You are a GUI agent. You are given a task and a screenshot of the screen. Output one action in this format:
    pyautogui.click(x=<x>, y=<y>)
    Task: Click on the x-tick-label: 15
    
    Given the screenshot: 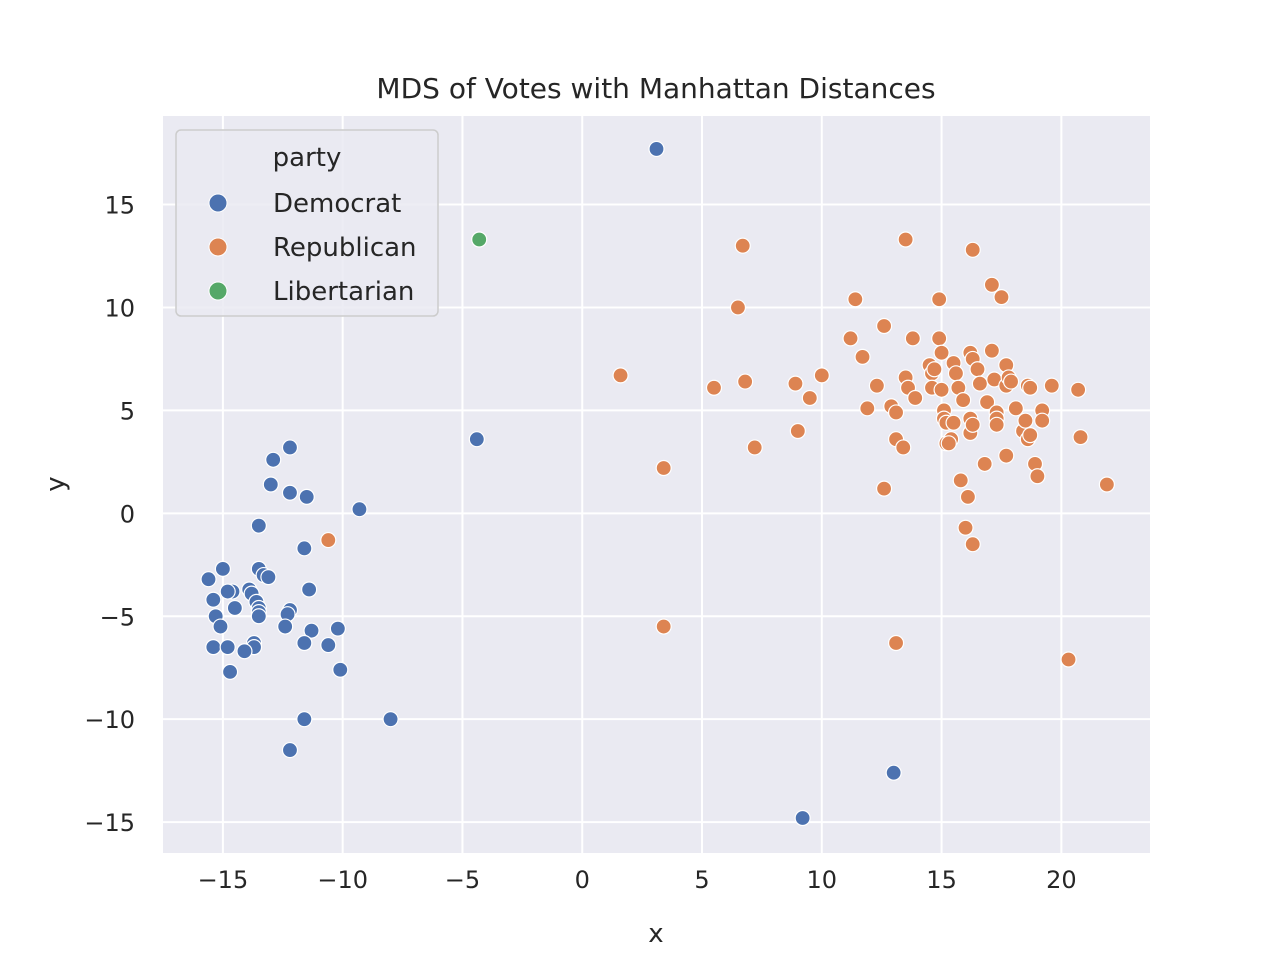 What is the action you would take?
    pyautogui.click(x=941, y=880)
    